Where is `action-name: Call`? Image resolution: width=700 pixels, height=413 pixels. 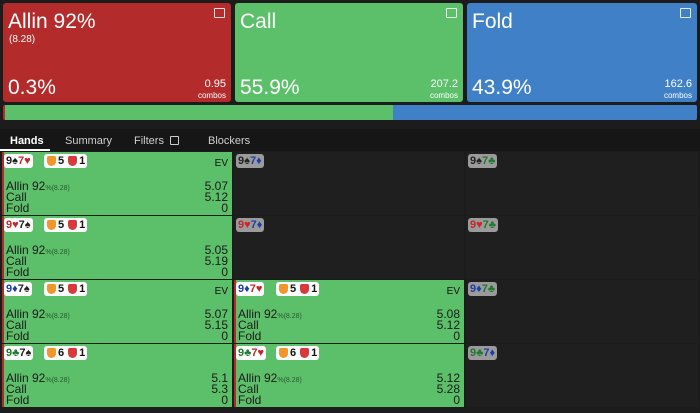 action-name: Call is located at coordinates (258, 21).